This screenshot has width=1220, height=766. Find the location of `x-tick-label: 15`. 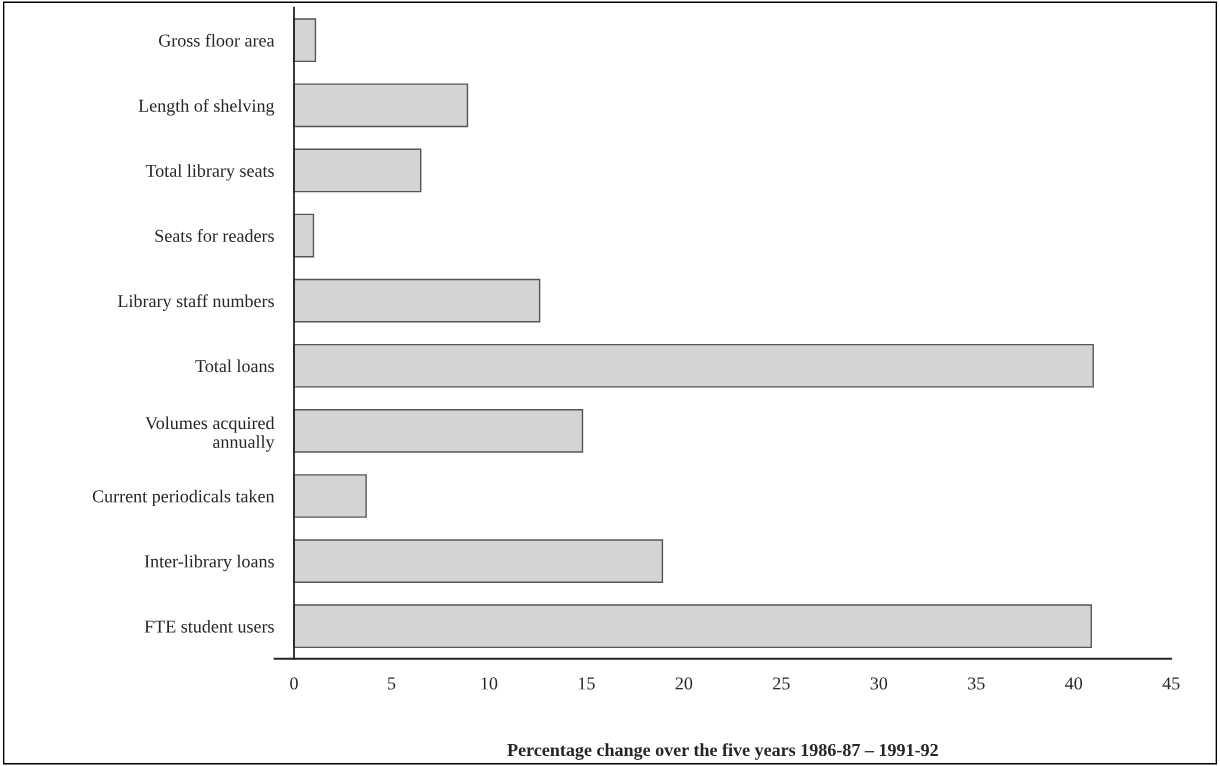

x-tick-label: 15 is located at coordinates (586, 683).